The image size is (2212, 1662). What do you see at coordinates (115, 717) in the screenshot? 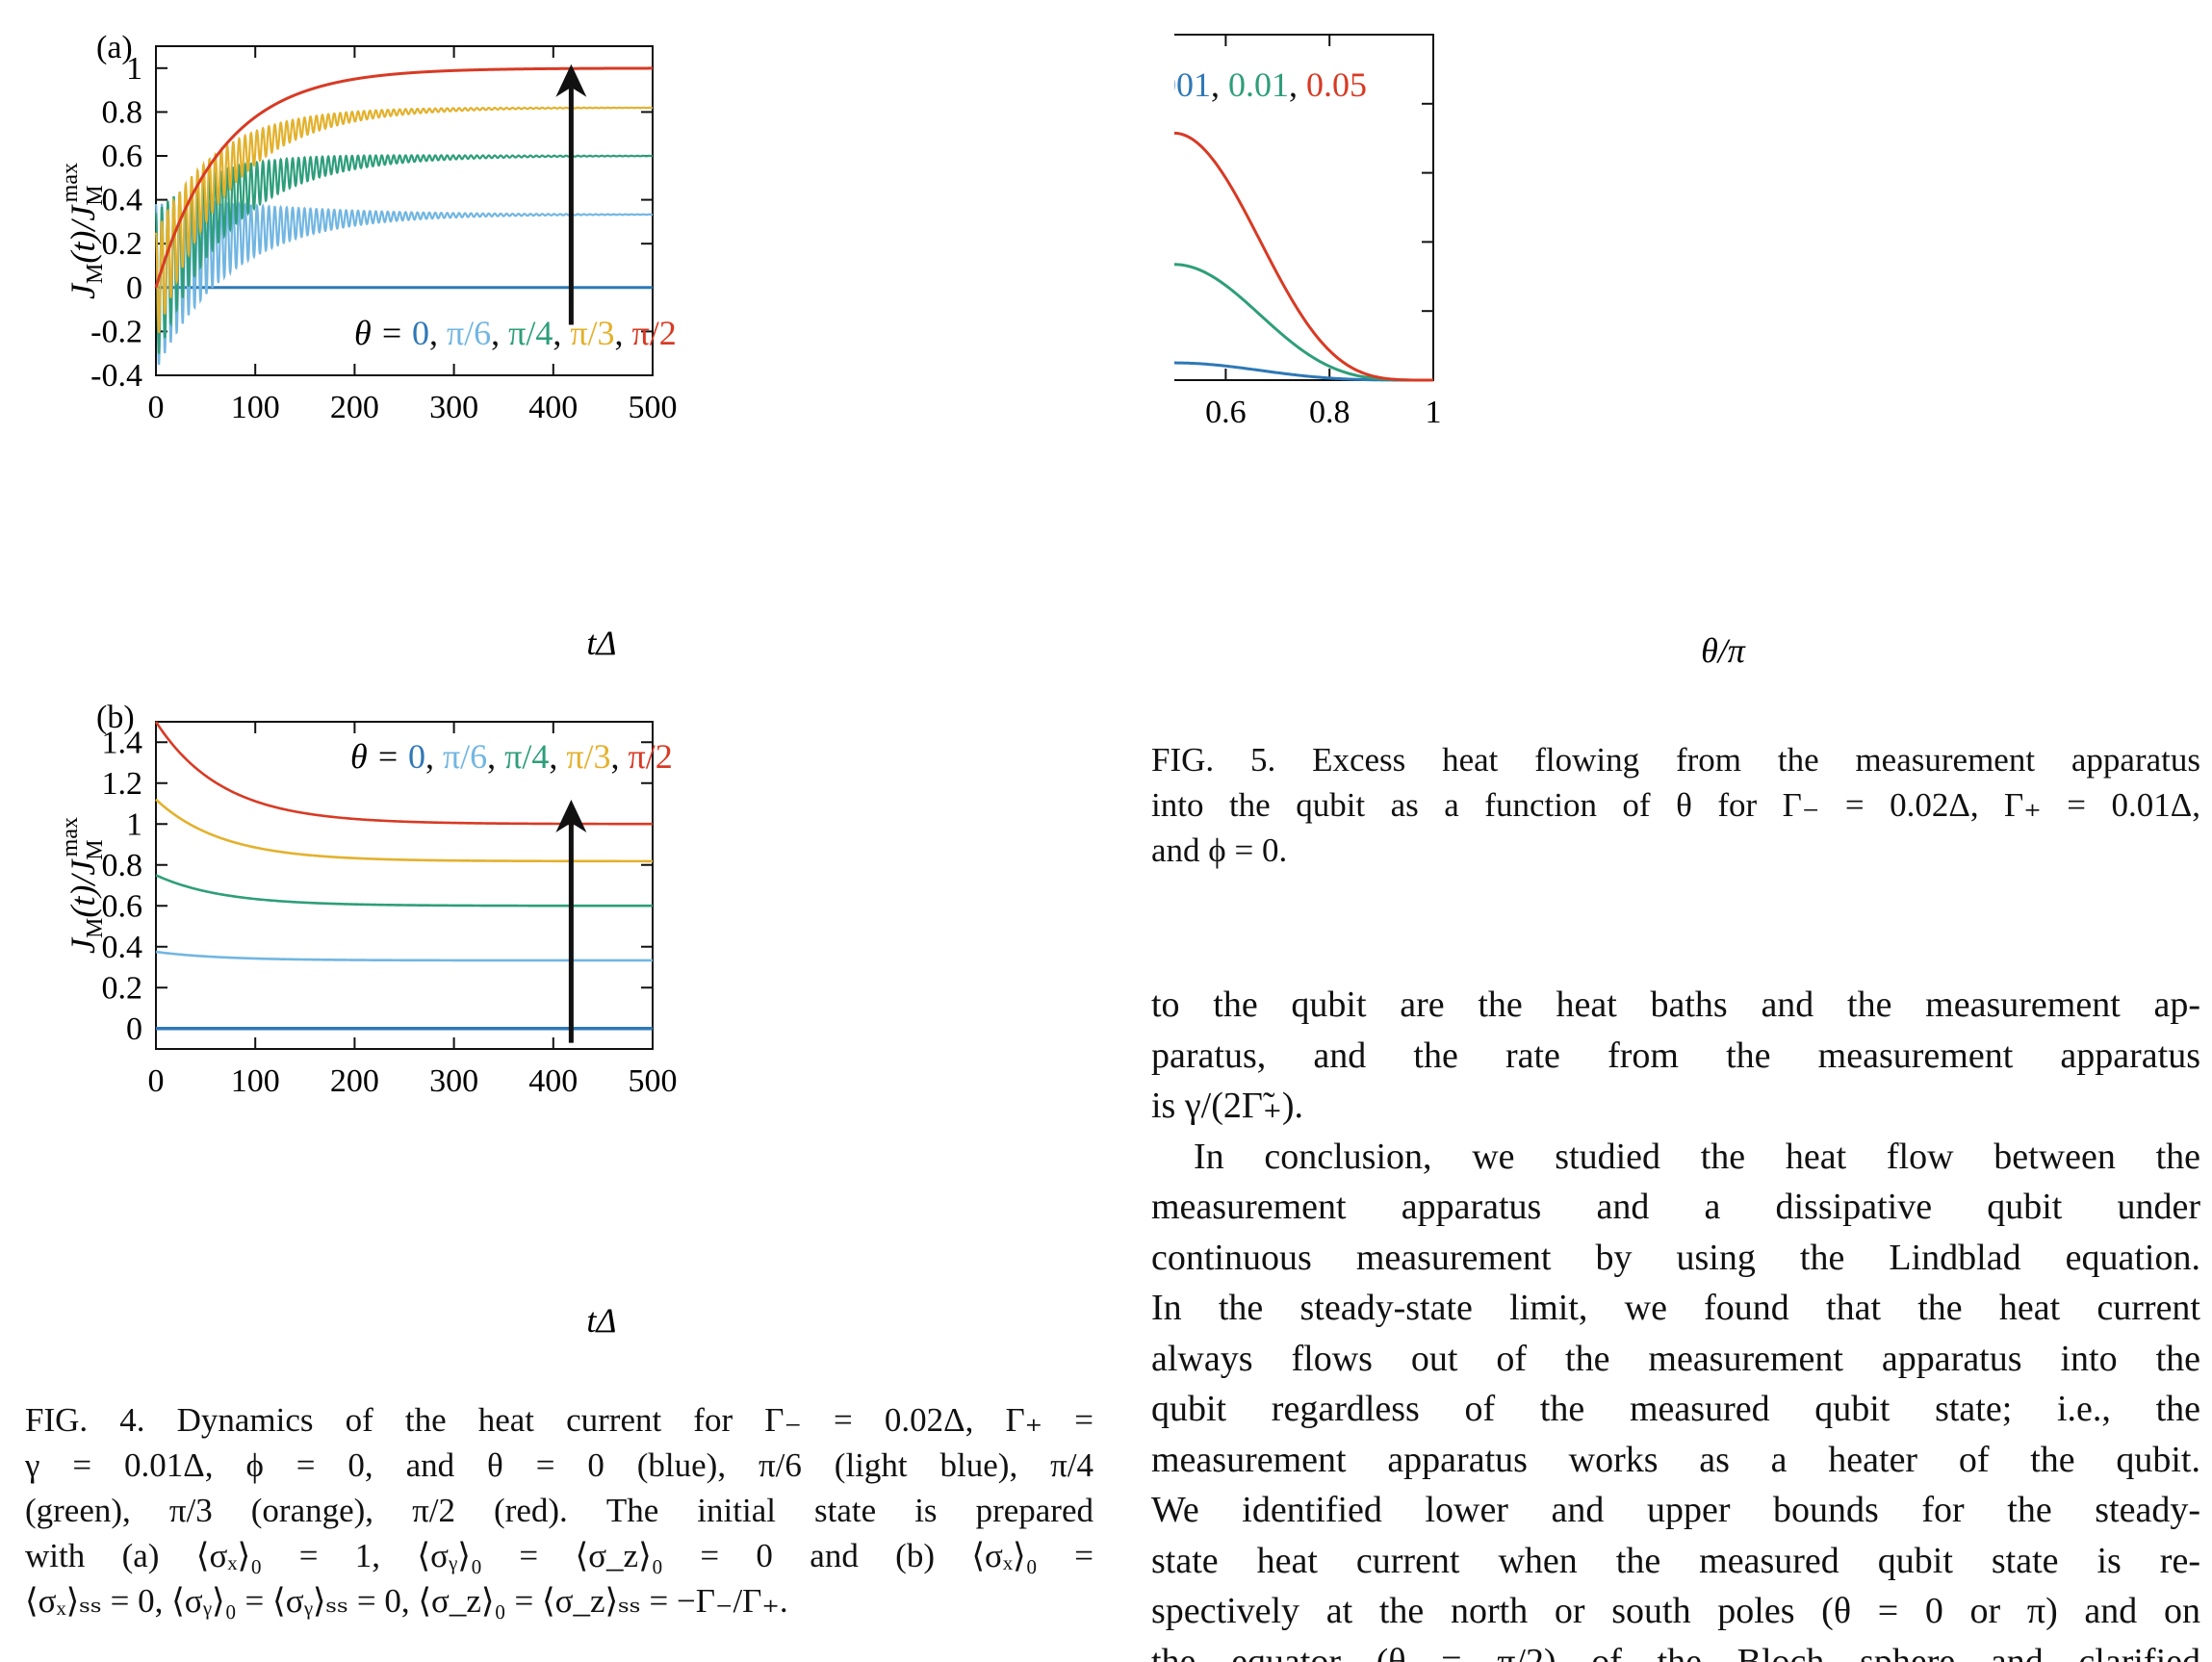
I see `fig4b-panel-label: (b)` at bounding box center [115, 717].